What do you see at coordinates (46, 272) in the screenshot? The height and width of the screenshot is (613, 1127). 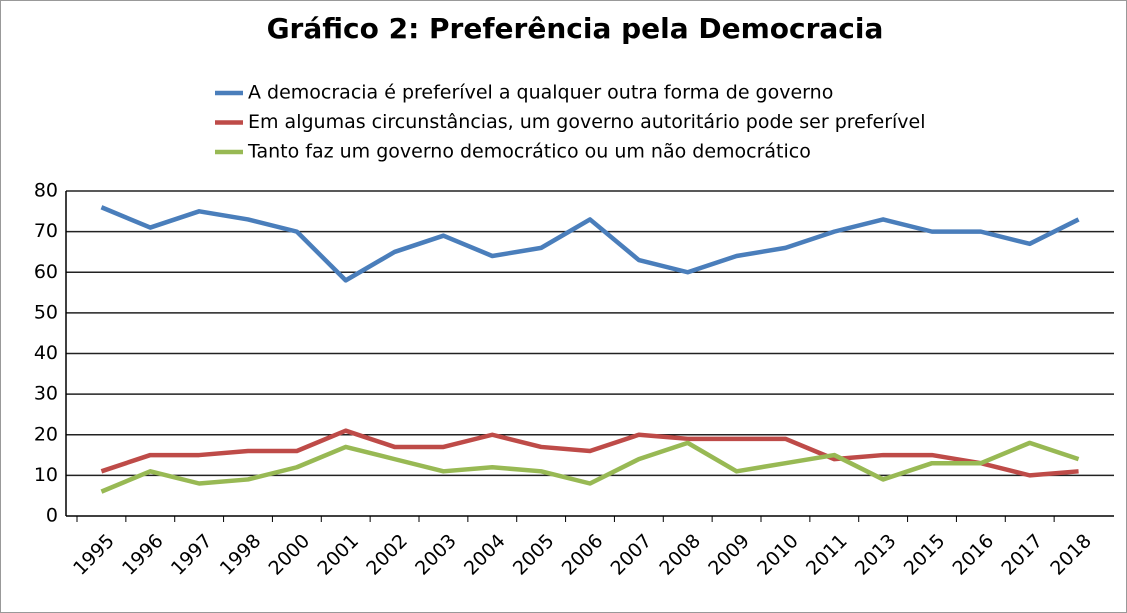 I see `y-tick-label: 60` at bounding box center [46, 272].